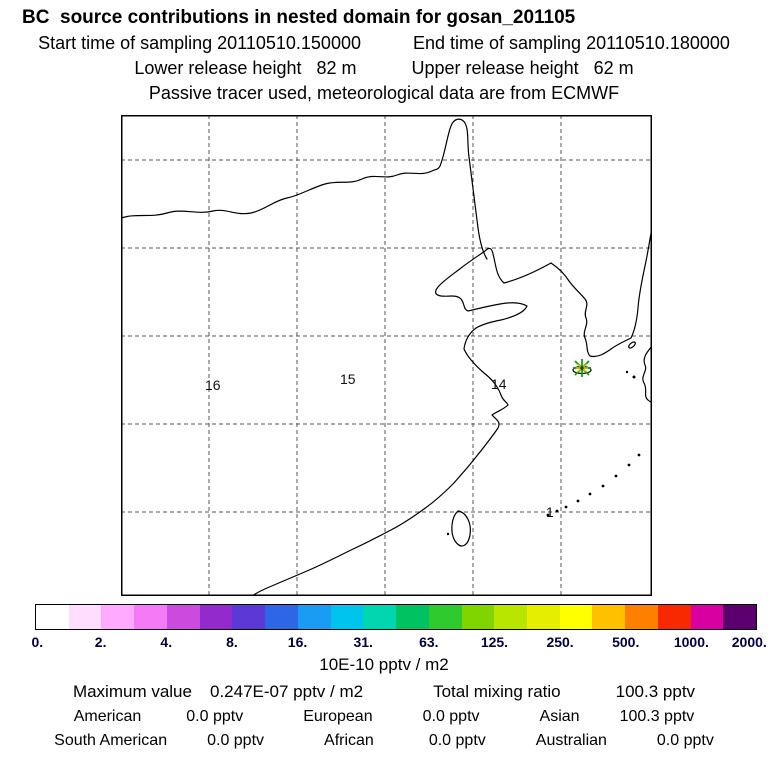  What do you see at coordinates (657, 716) in the screenshot?
I see `region-asian-value: 100.3 pptv` at bounding box center [657, 716].